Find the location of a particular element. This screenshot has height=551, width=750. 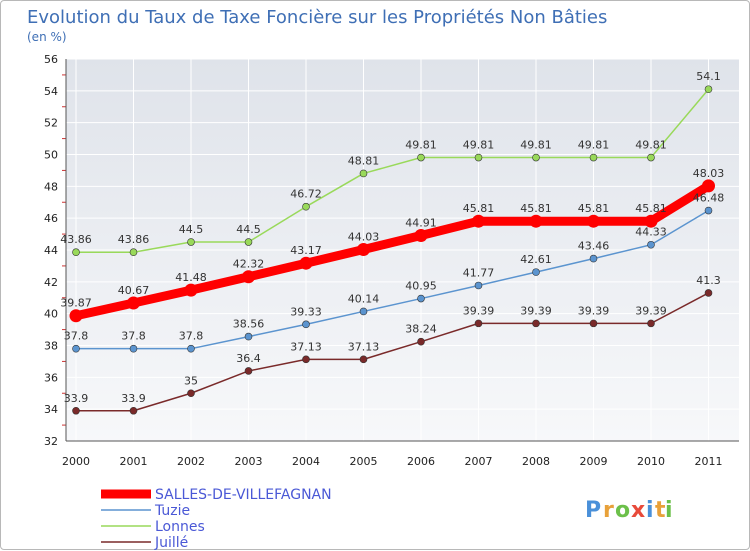

legend-label: Juillé is located at coordinates (171, 543).